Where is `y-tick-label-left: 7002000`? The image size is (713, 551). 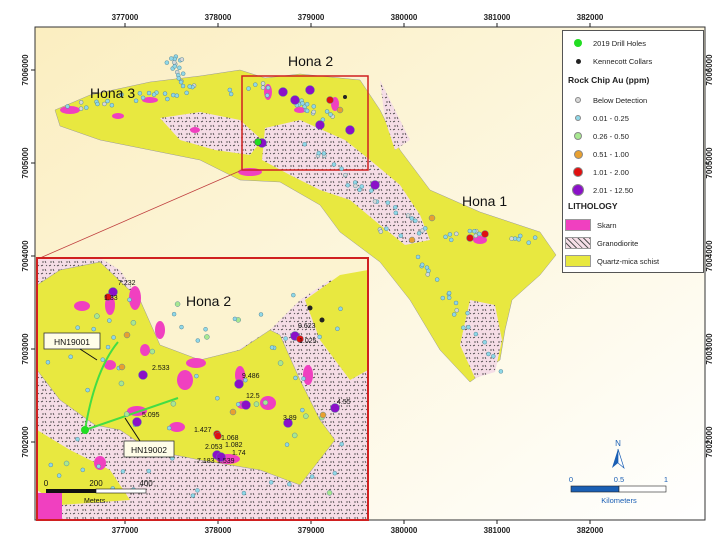 y-tick-label-left: 7002000 is located at coordinates (25, 442).